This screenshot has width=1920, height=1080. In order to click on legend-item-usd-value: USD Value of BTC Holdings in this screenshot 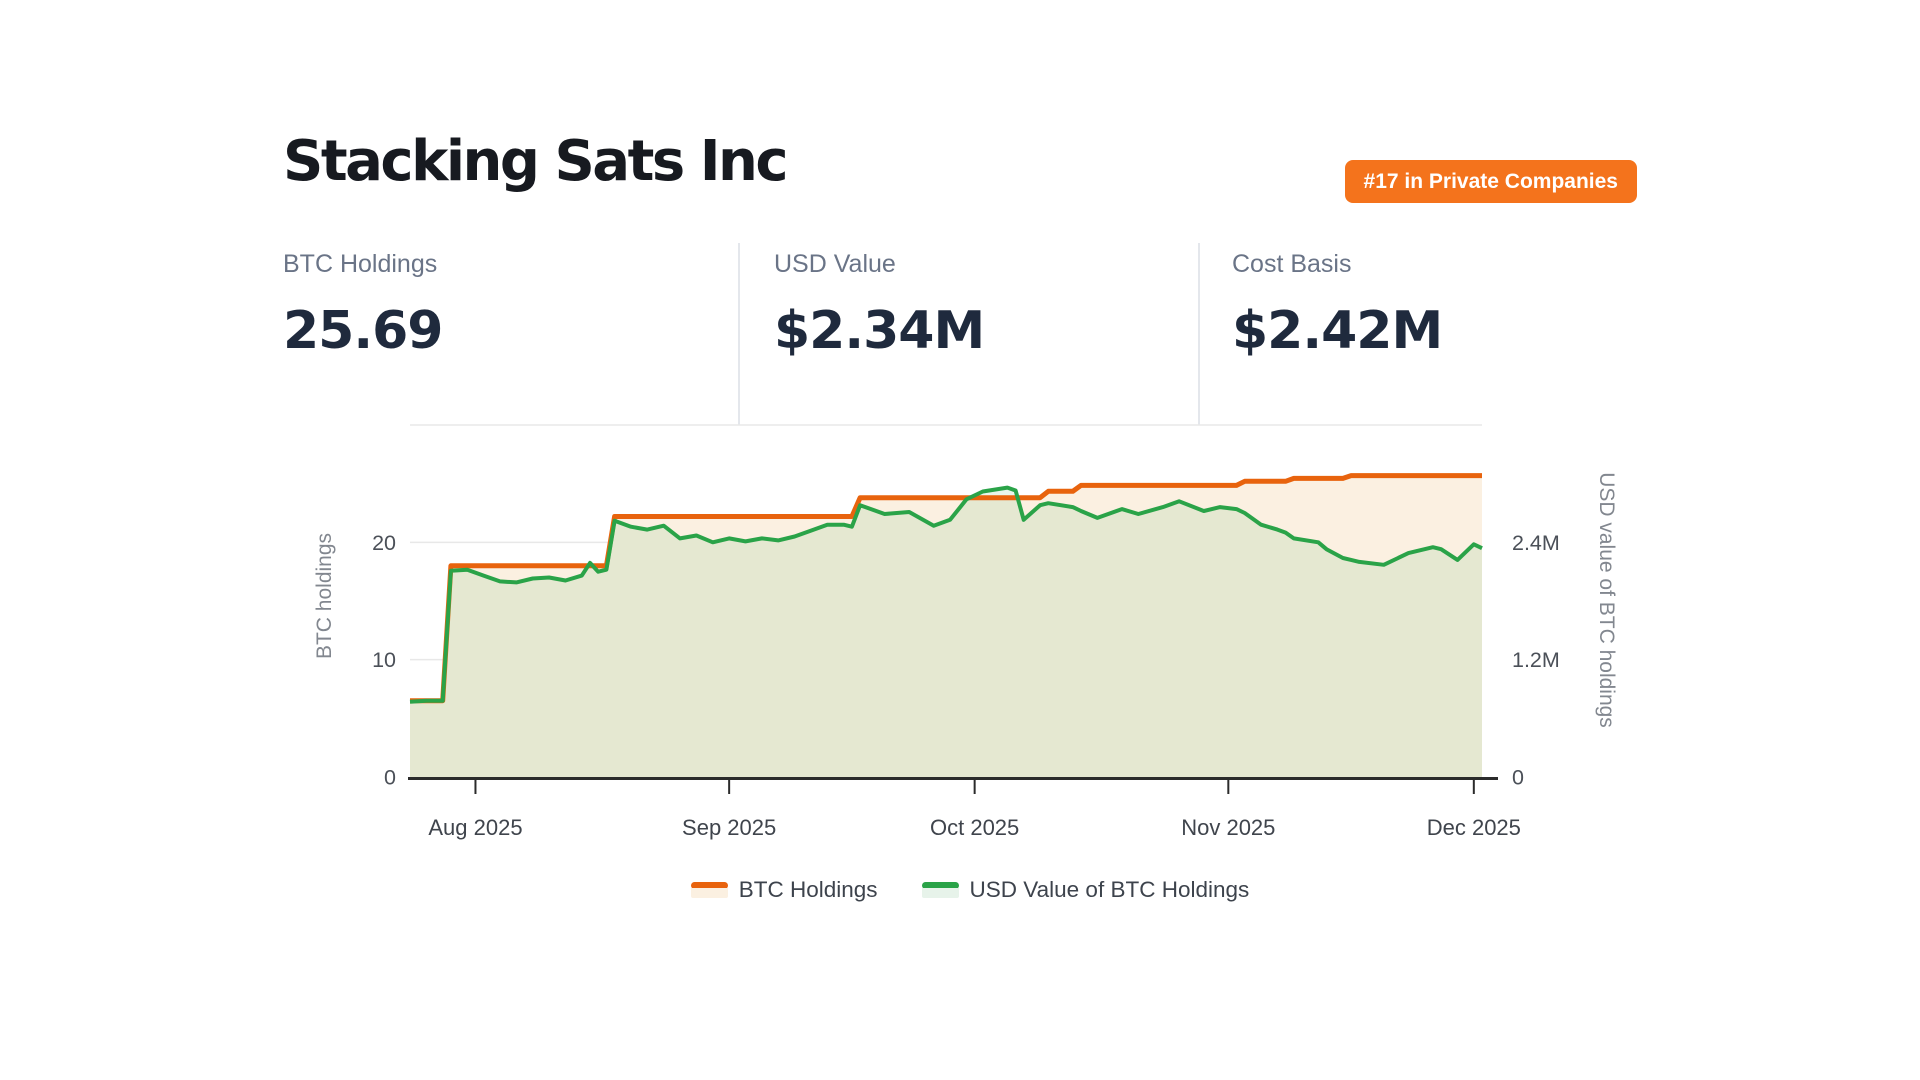, I will do `click(1085, 890)`.